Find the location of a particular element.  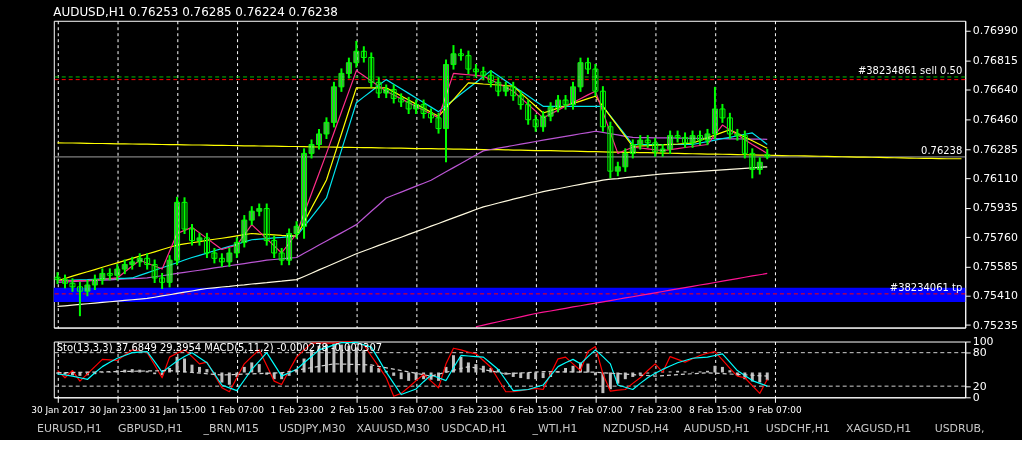

y-tick-label: 0.76285 is located at coordinates (995, 149).